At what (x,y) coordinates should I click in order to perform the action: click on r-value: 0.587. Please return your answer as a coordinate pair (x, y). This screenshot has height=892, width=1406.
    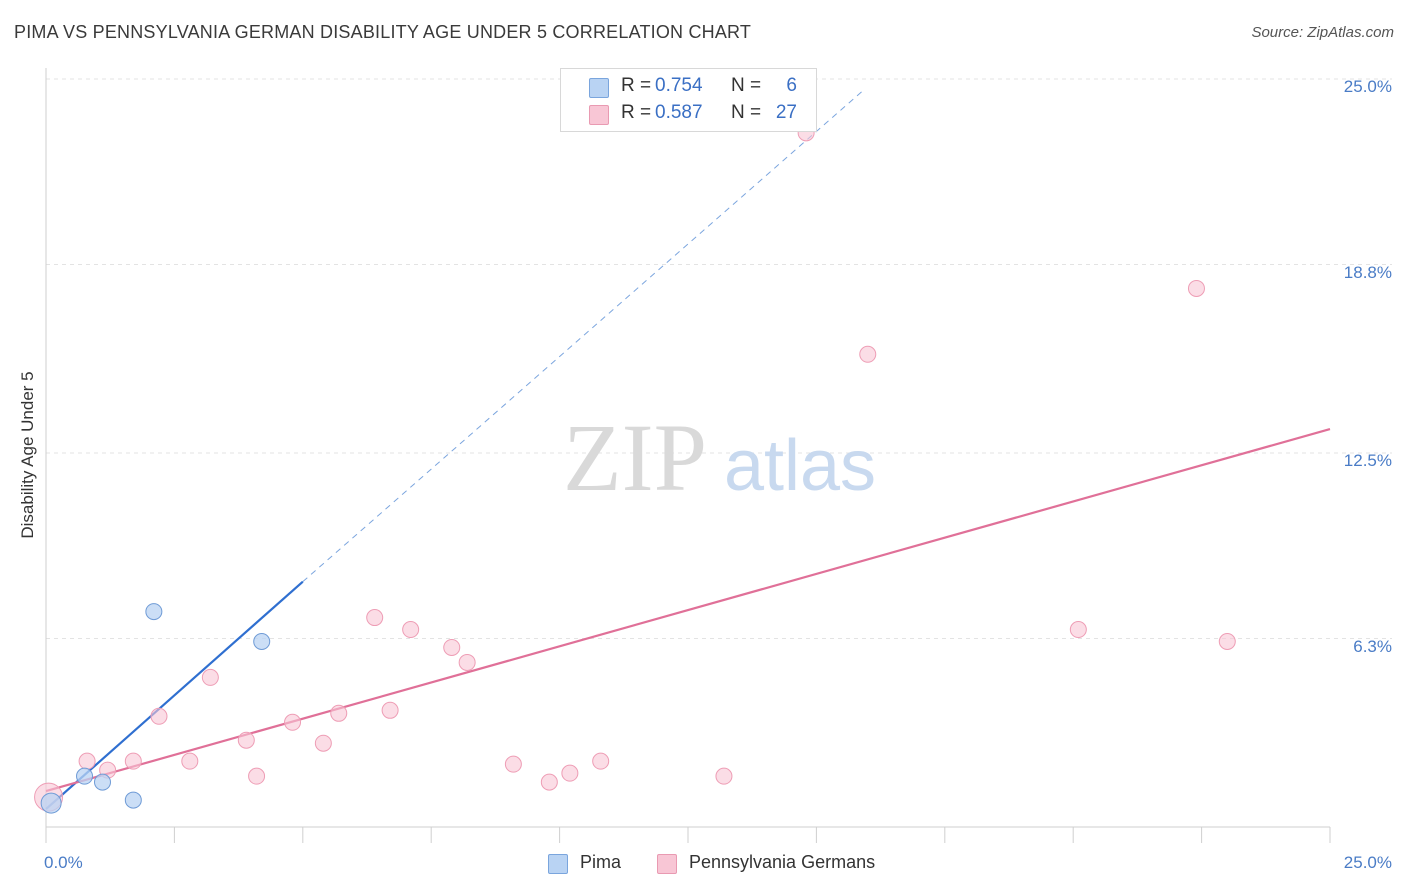
    Looking at the image, I should click on (679, 112).